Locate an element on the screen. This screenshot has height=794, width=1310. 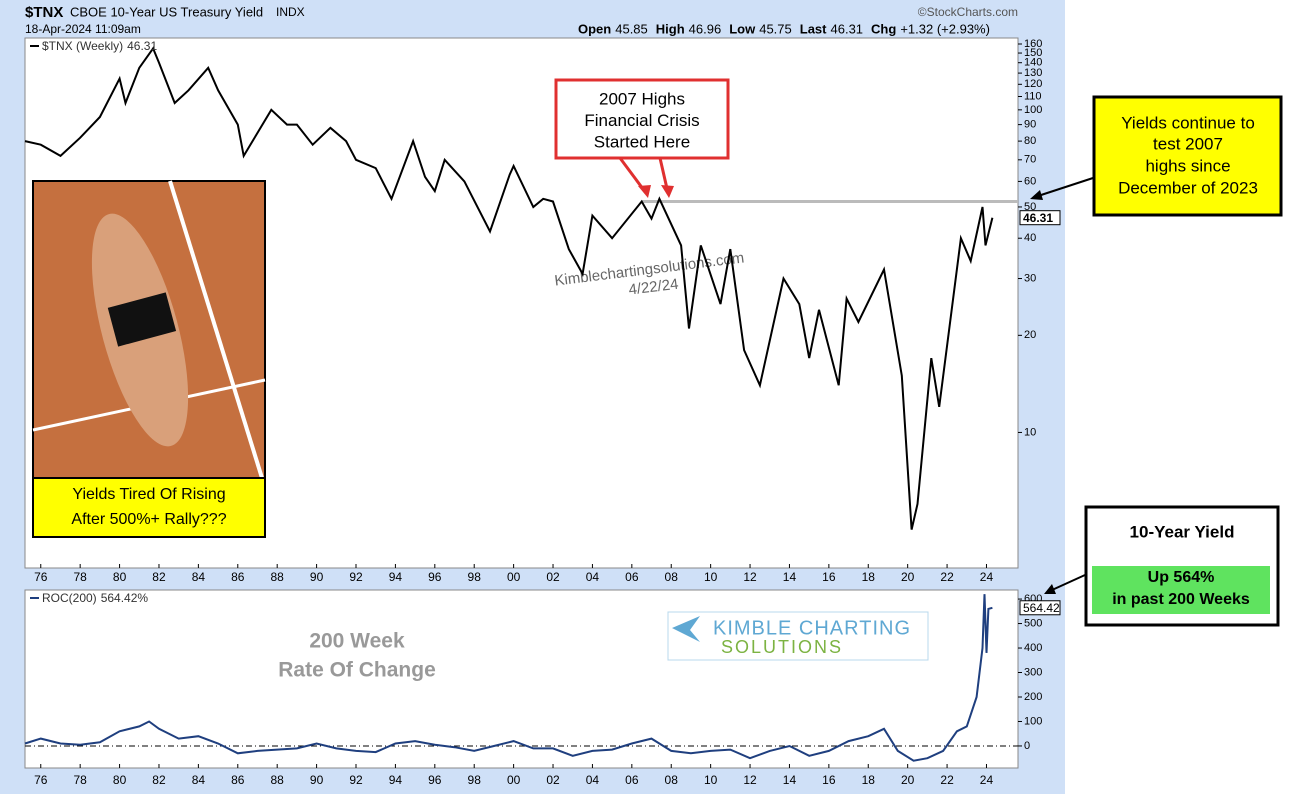
y-tick-label: 300 is located at coordinates (1033, 672).